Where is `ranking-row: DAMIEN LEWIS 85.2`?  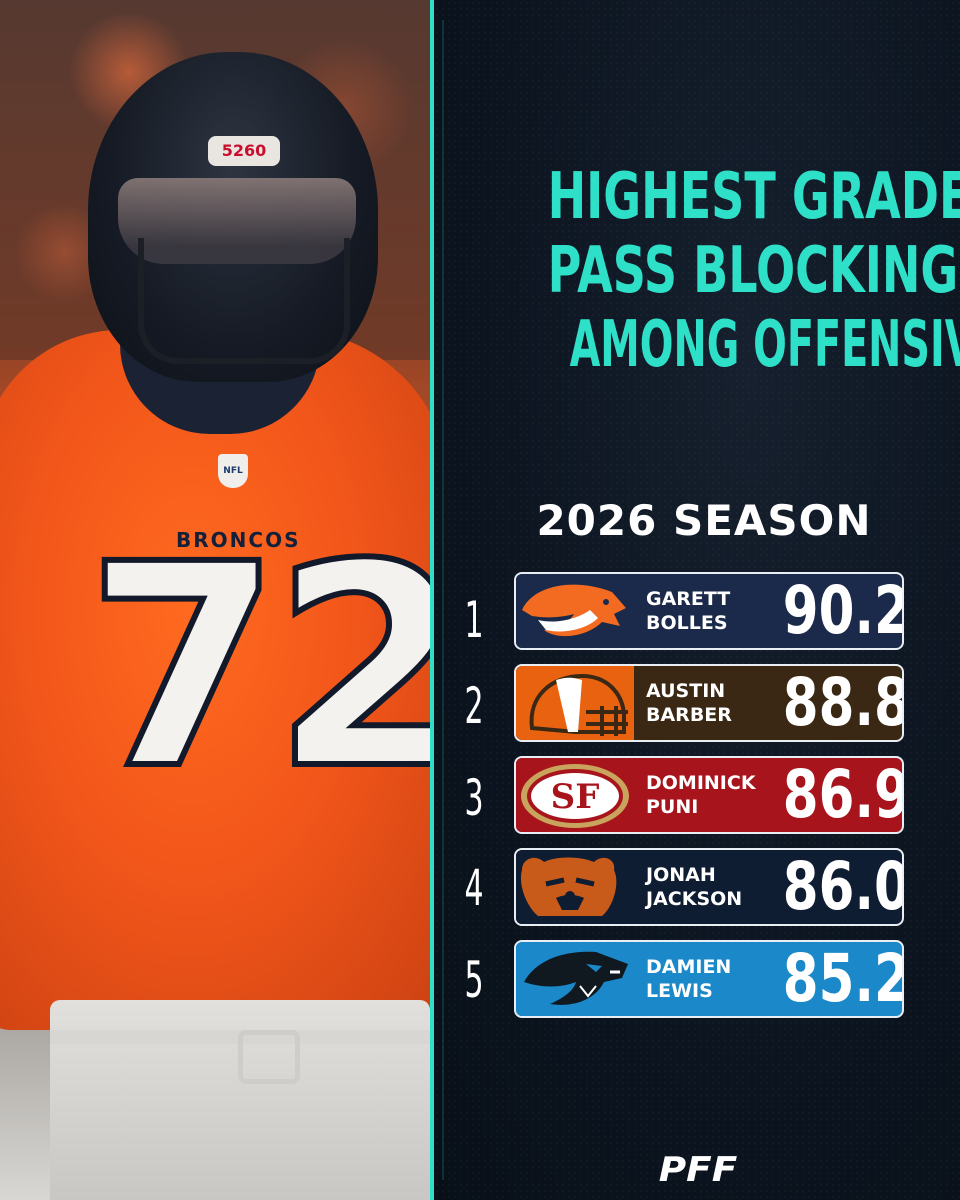 ranking-row: DAMIEN LEWIS 85.2 is located at coordinates (709, 979).